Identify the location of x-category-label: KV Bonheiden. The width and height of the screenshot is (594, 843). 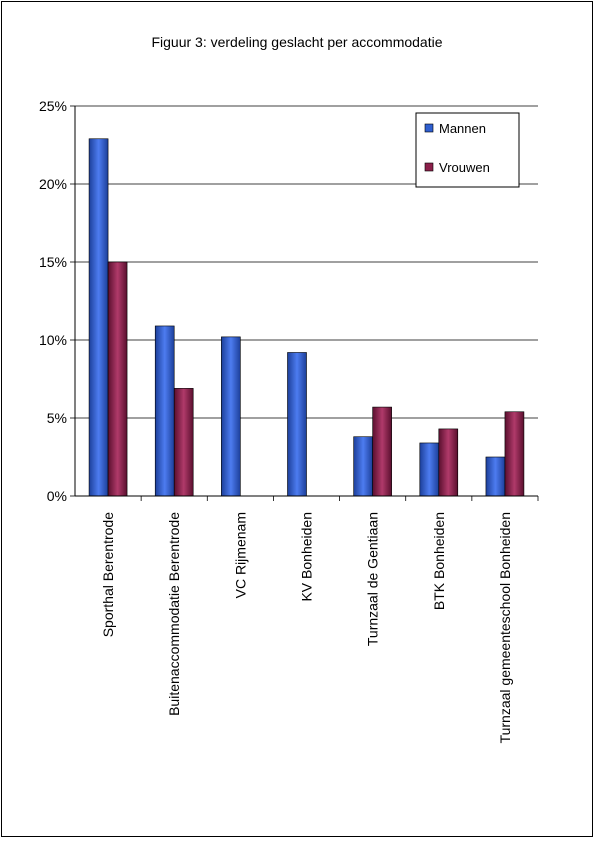
(307, 557).